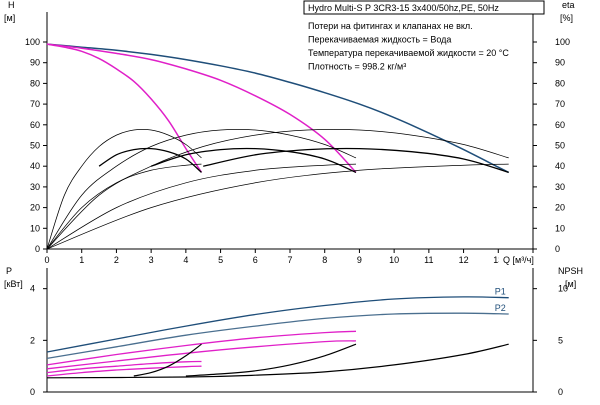  Describe the element at coordinates (32, 289) in the screenshot. I see `bottom-left-tick-label: 4` at that location.